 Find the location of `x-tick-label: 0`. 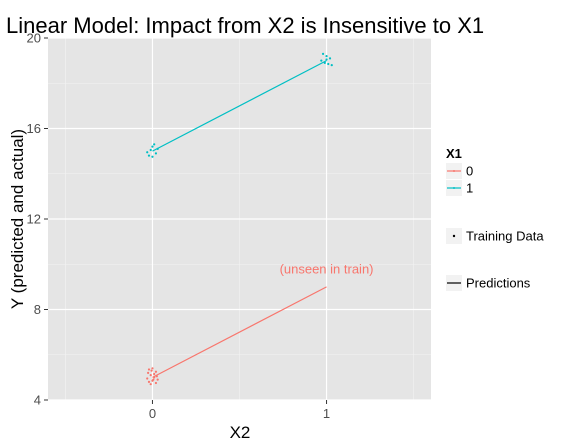

x-tick-label: 0 is located at coordinates (152, 413).